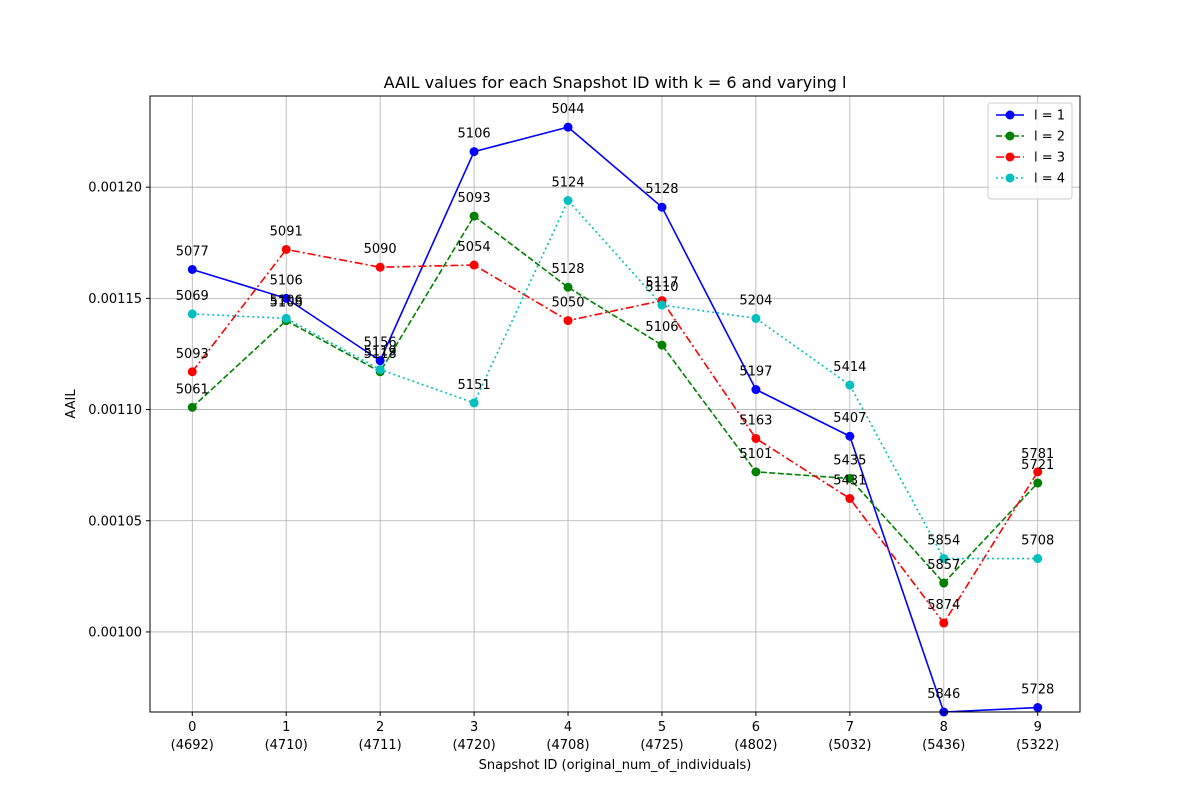  What do you see at coordinates (1030, 158) in the screenshot?
I see `legend-item: l = 3` at bounding box center [1030, 158].